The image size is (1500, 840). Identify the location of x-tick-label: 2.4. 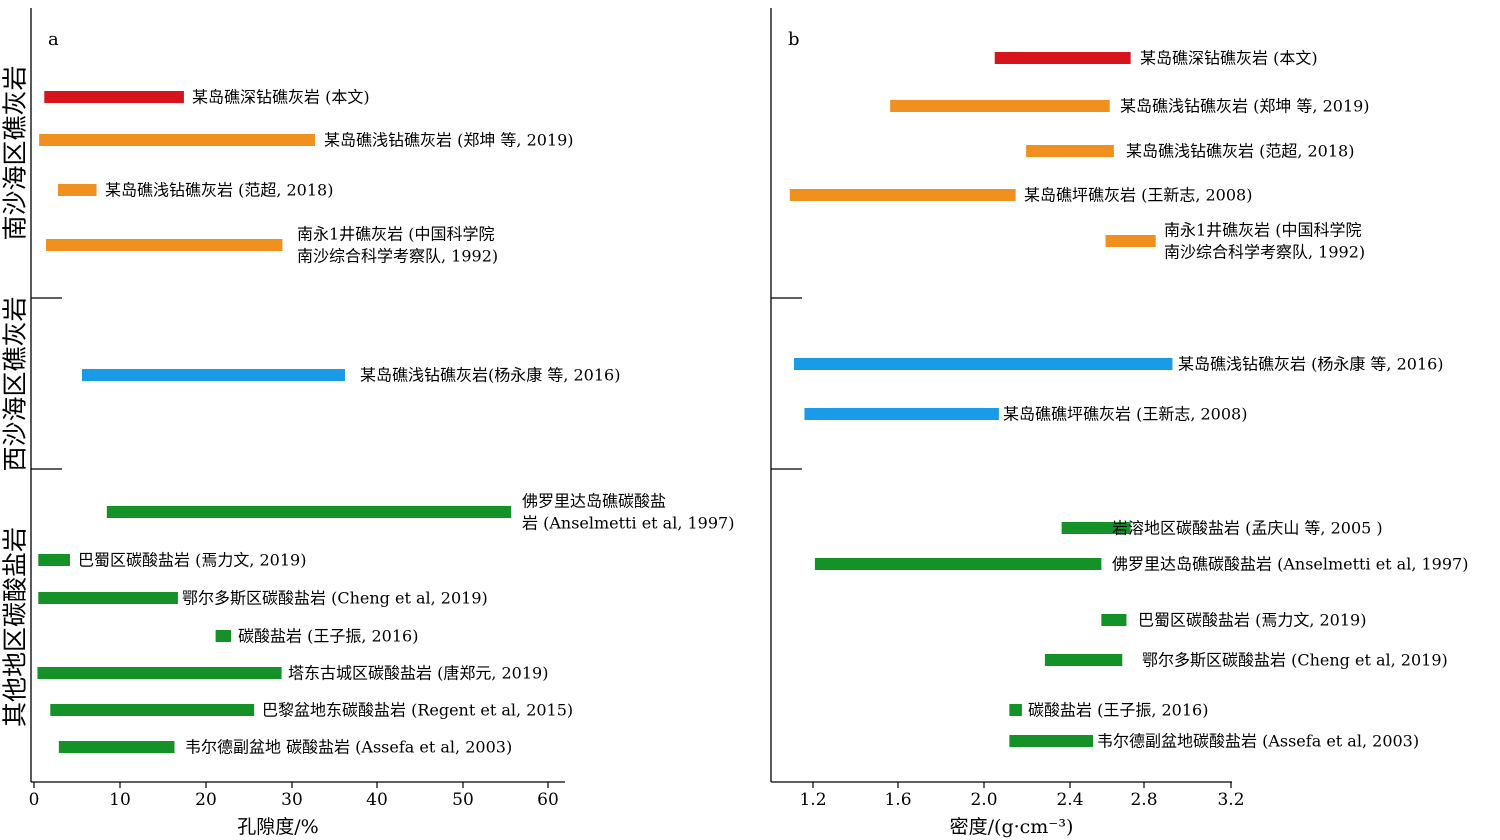
(1069, 800).